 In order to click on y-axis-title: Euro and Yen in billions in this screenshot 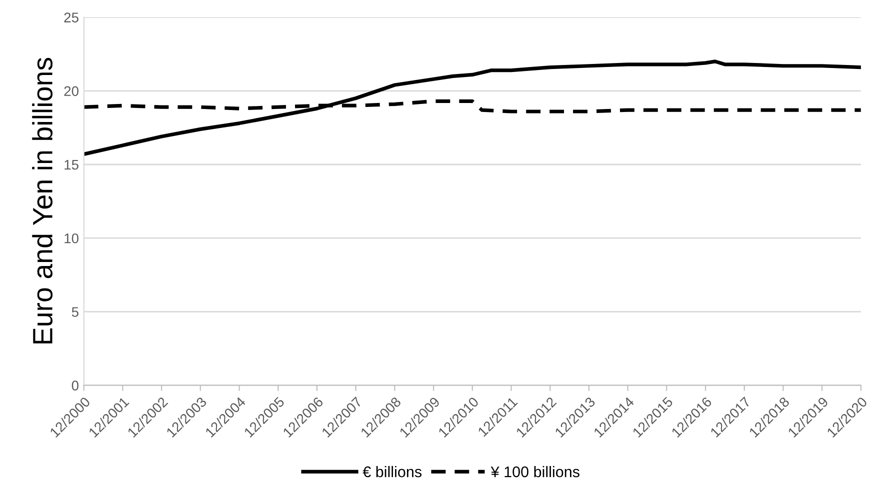, I will do `click(42, 201)`.